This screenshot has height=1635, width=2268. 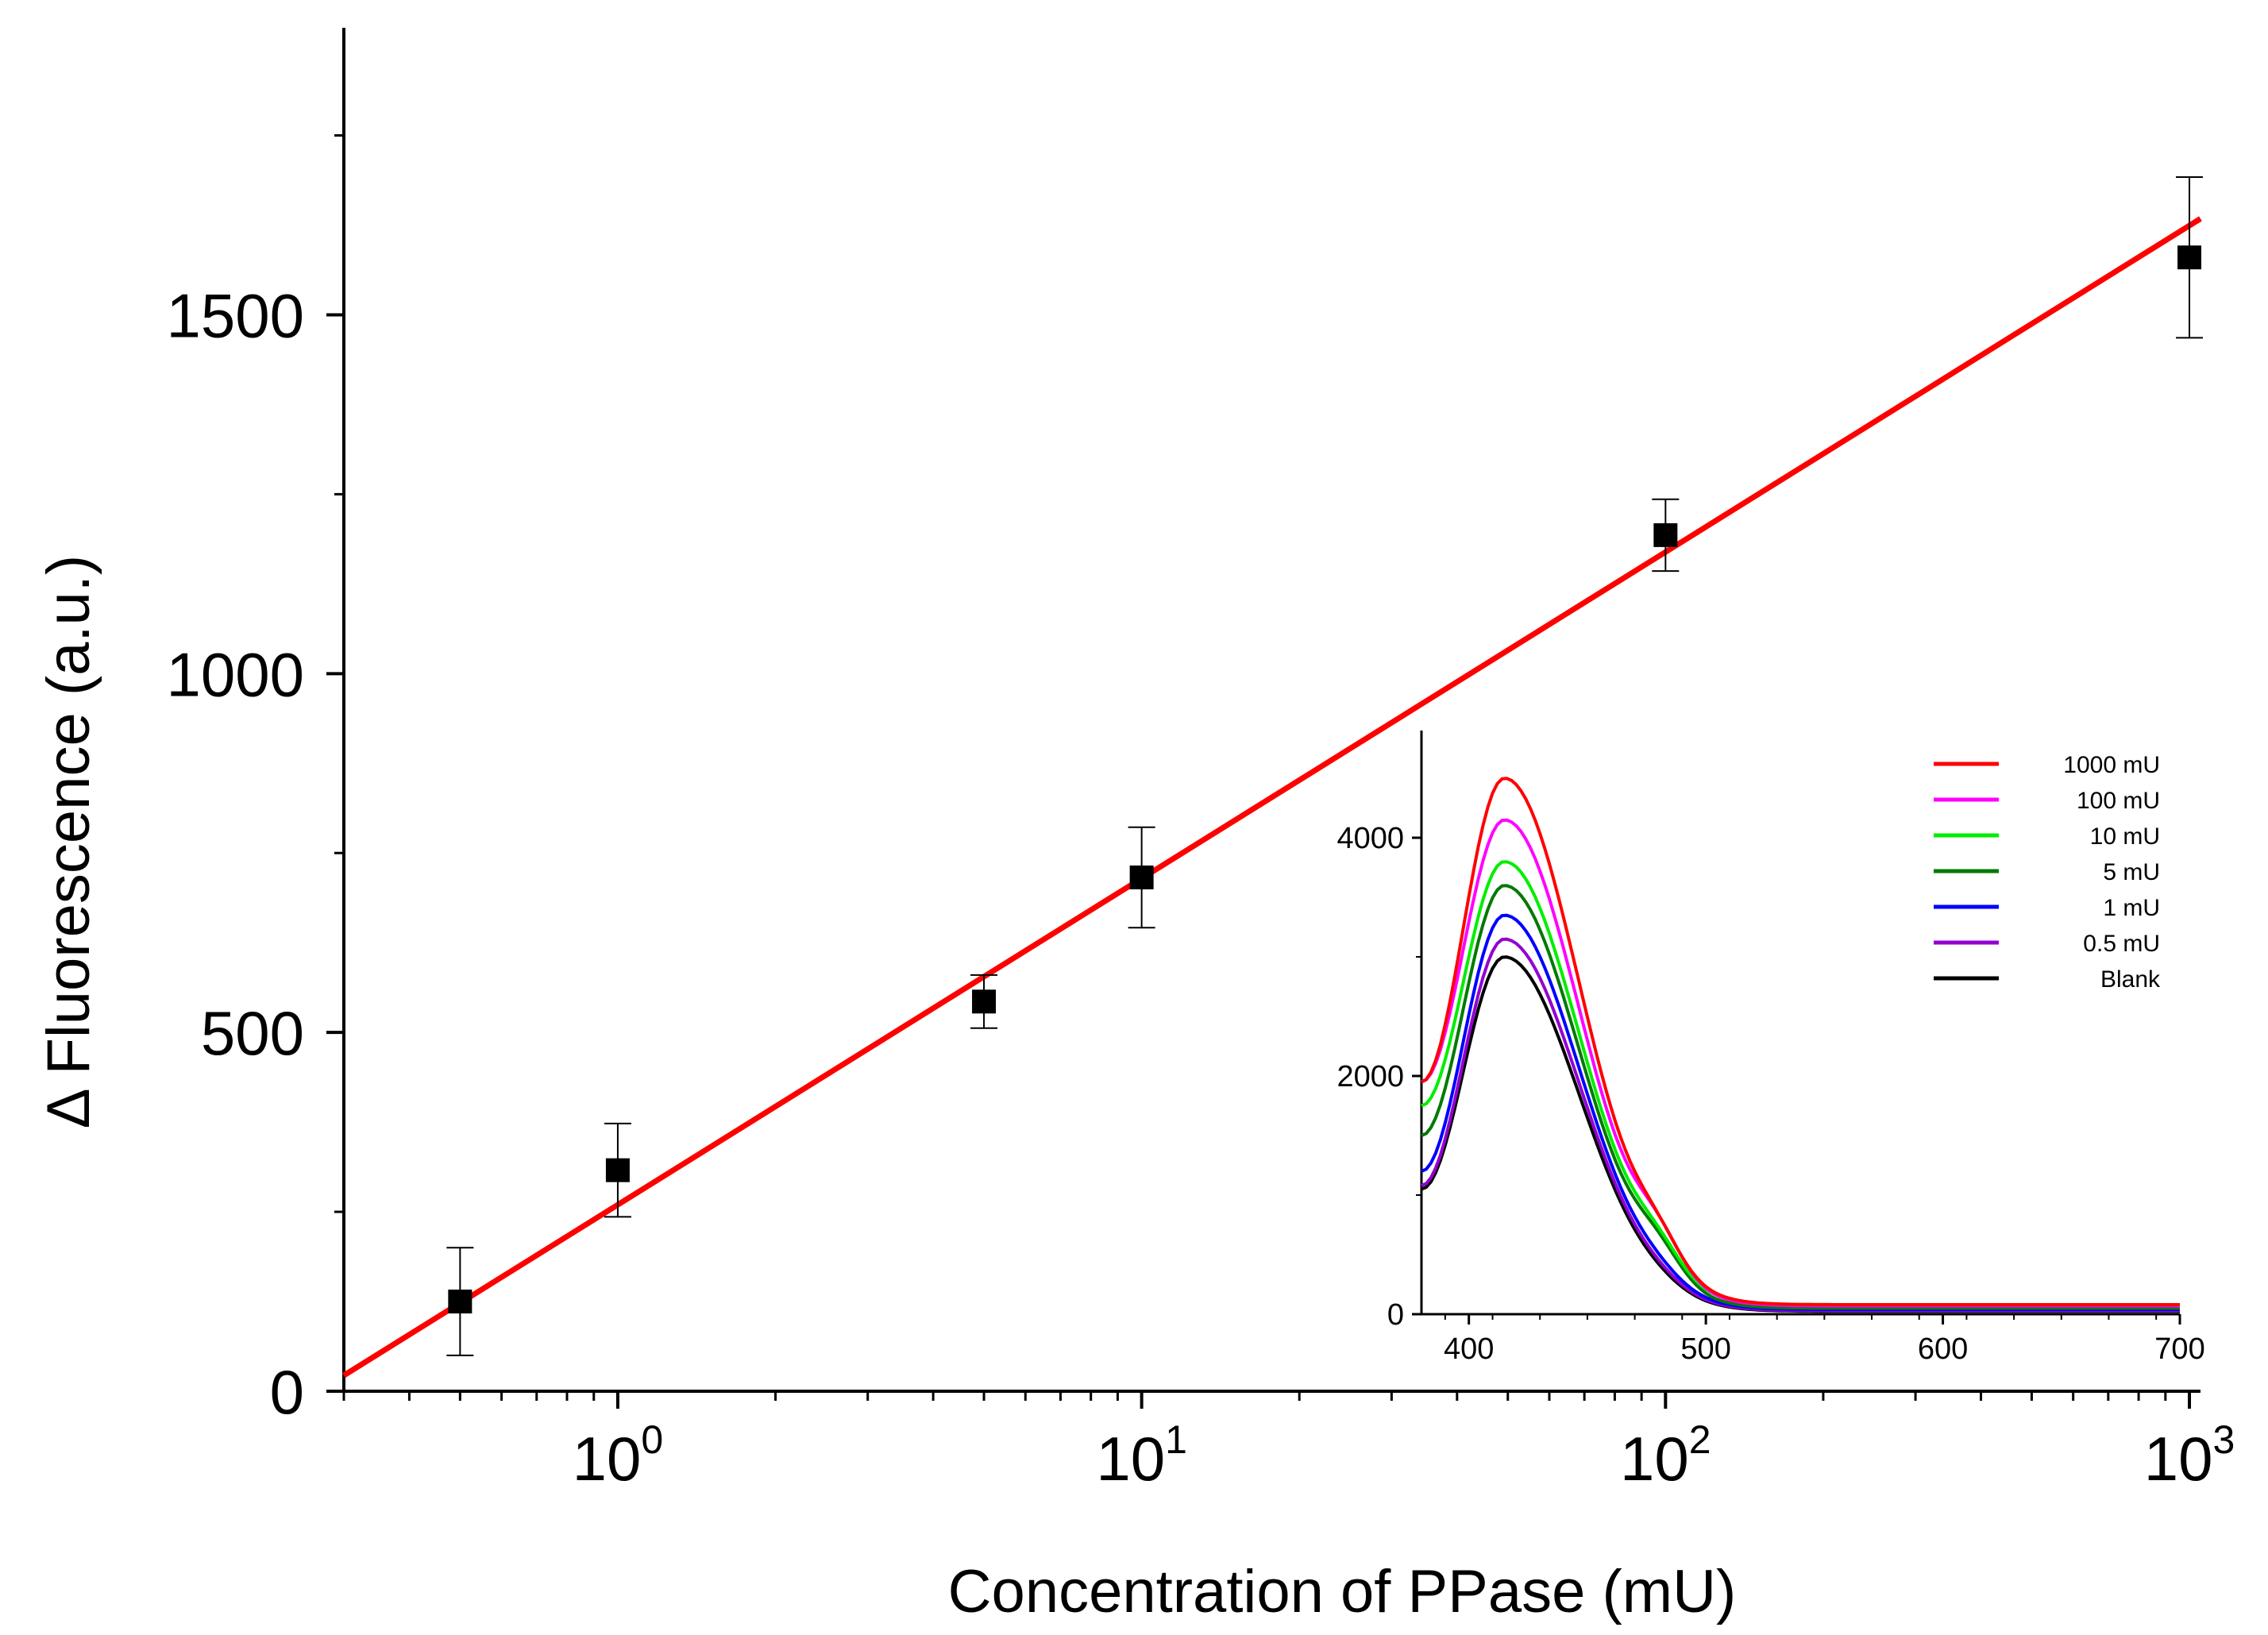 What do you see at coordinates (2189, 1455) in the screenshot?
I see `x-tick-label: 10³` at bounding box center [2189, 1455].